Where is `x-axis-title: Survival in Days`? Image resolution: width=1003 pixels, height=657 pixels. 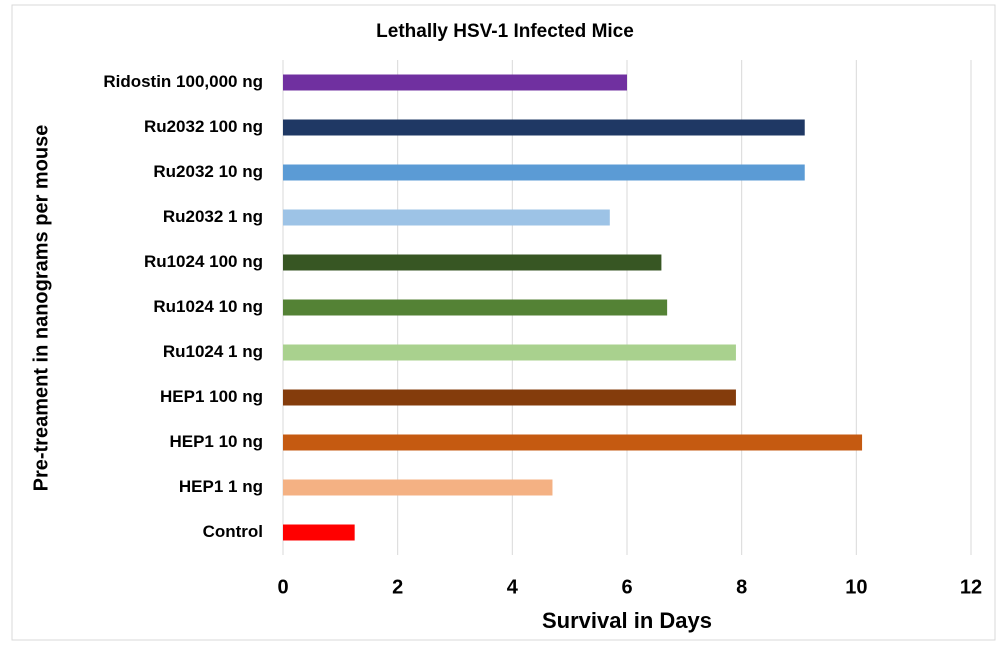
x-axis-title: Survival in Days is located at coordinates (627, 620).